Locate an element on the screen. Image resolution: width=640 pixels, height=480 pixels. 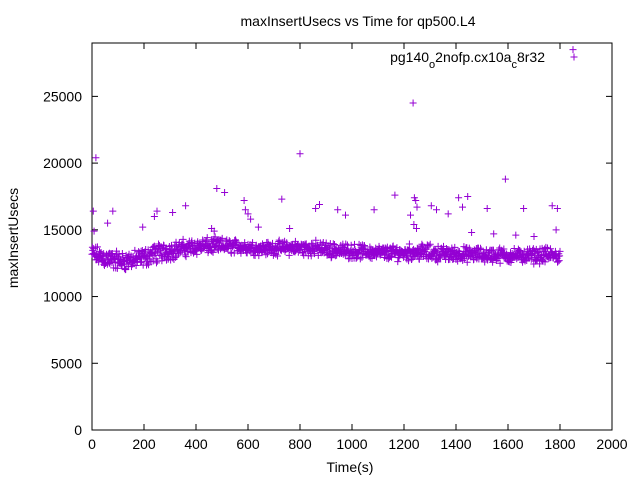
x-tick-label: 400 is located at coordinates (196, 444).